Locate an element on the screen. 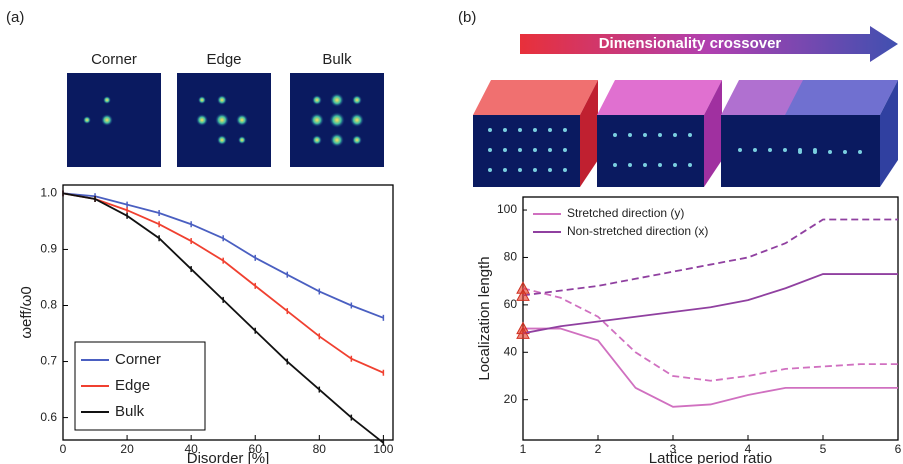 The image size is (903, 464). x-tick-label: 40 is located at coordinates (191, 449).